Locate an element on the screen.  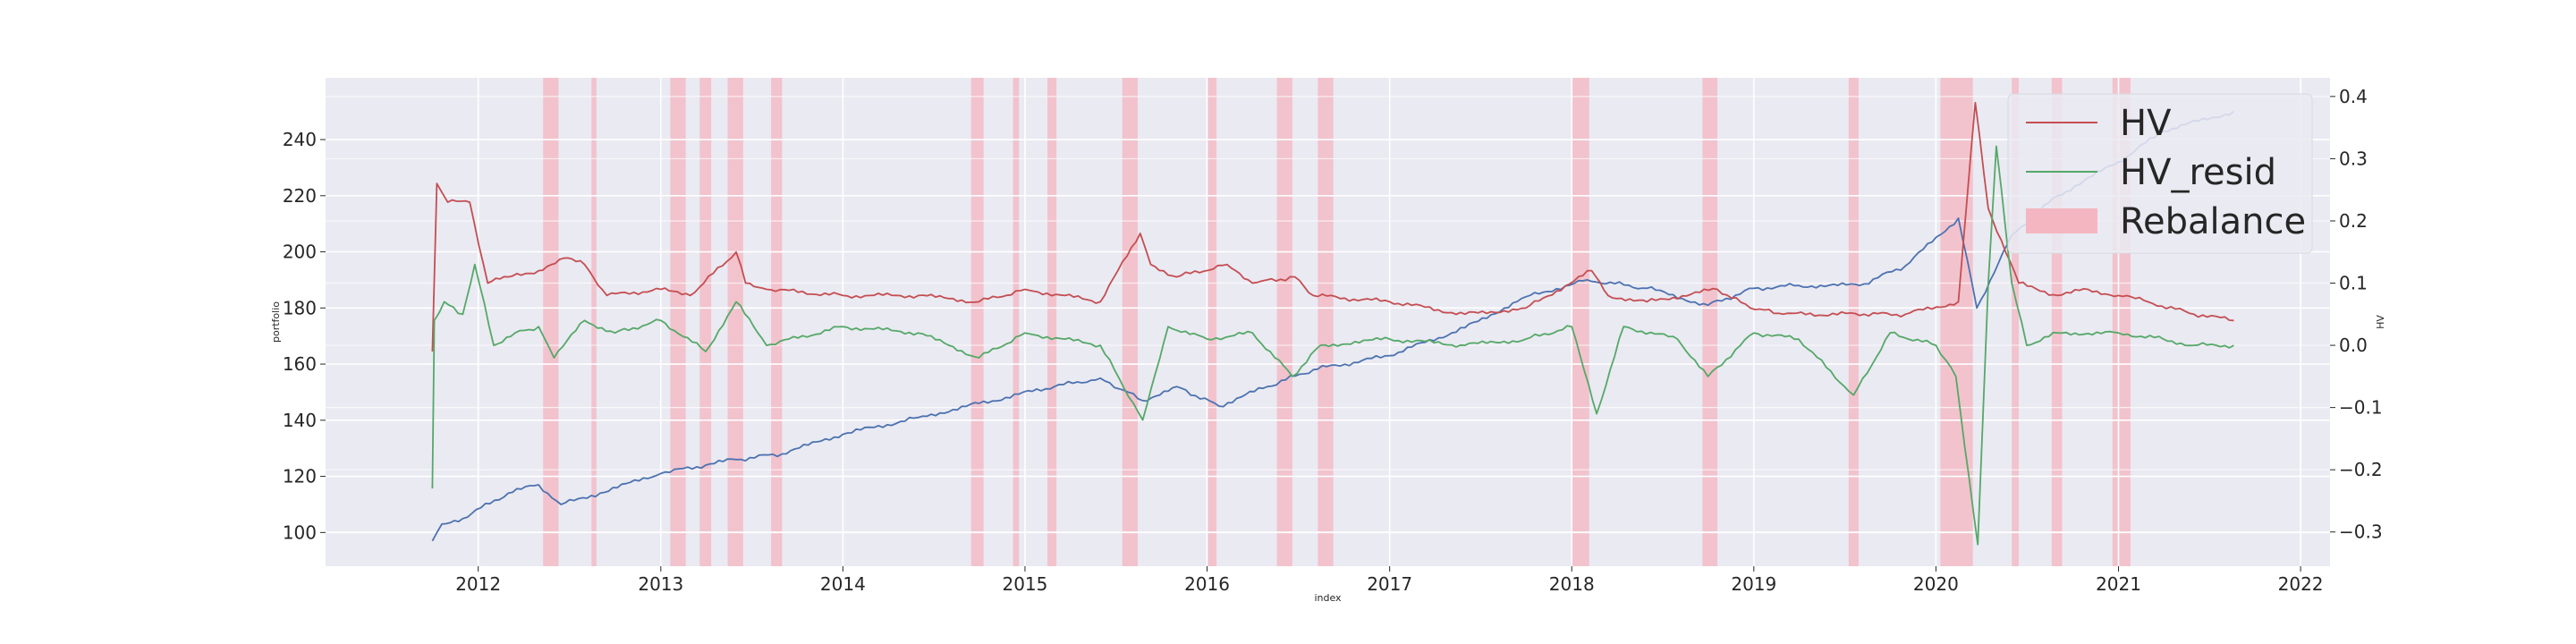
y-tick-label-right: −0.2 is located at coordinates (2361, 469).